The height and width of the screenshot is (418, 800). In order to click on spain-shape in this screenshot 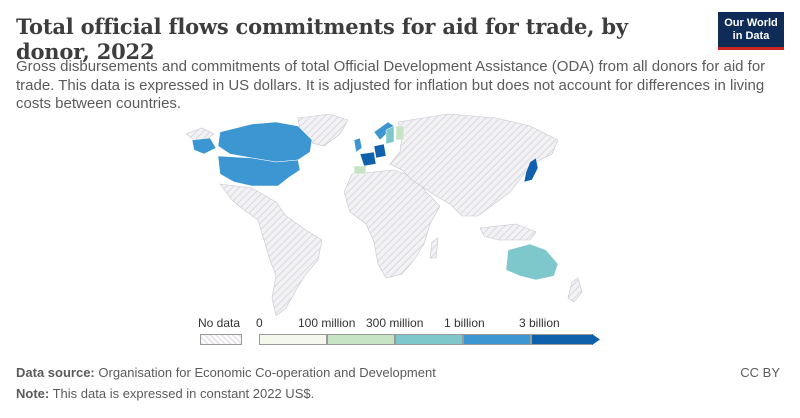, I will do `click(360, 170)`.